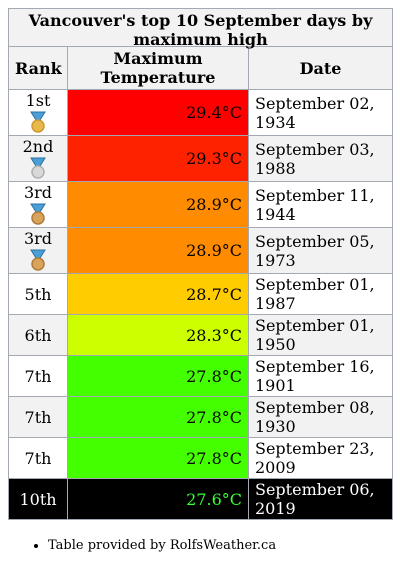 Image resolution: width=400 pixels, height=569 pixels. What do you see at coordinates (320, 204) in the screenshot?
I see `date-cell: September 11, 1944` at bounding box center [320, 204].